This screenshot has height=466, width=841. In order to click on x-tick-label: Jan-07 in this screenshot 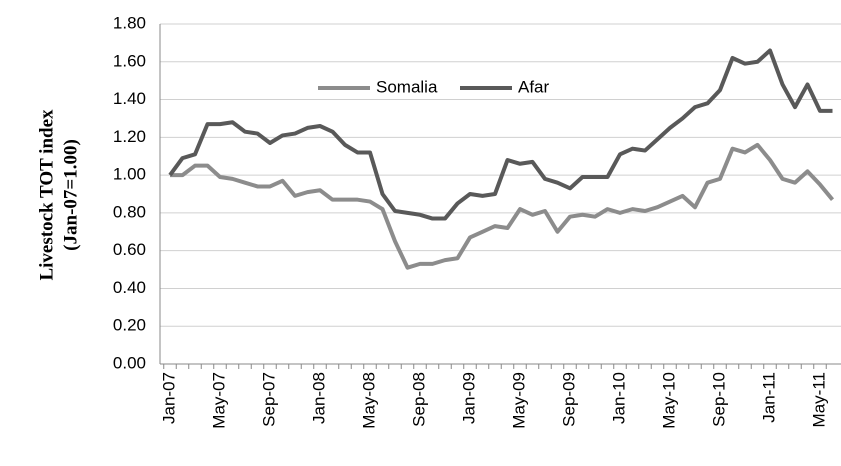, I will do `click(168, 398)`.